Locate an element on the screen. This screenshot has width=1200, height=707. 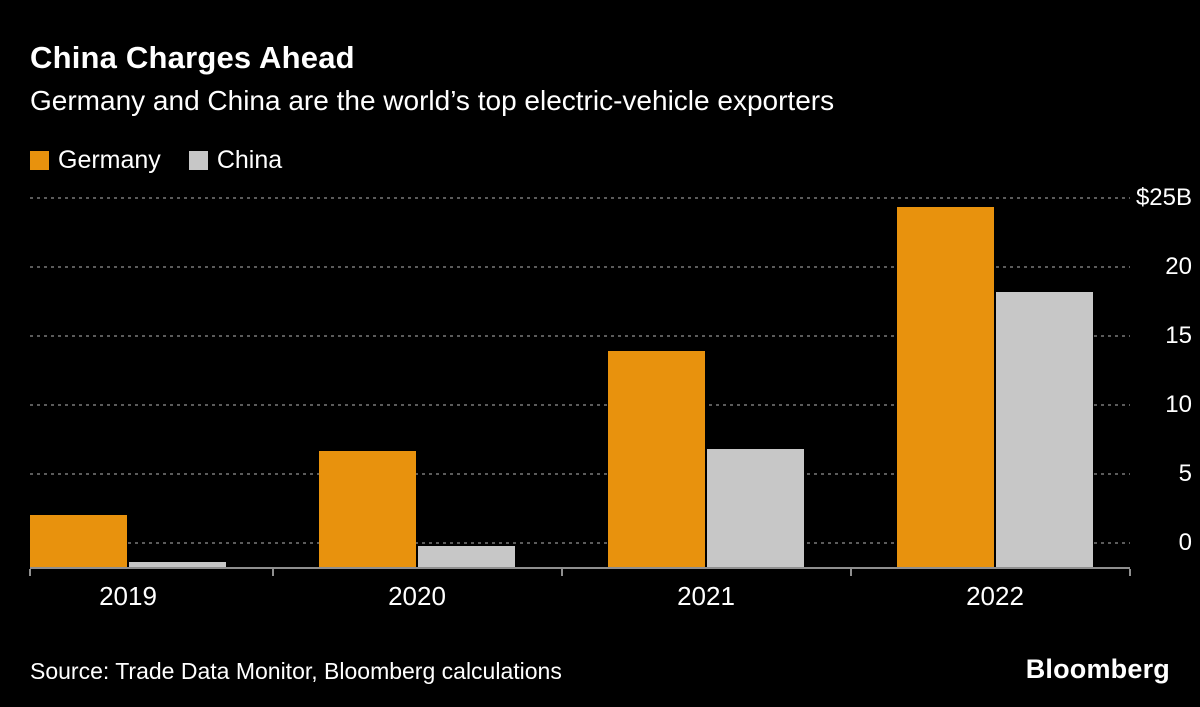
bar-china-2019 is located at coordinates (177, 565).